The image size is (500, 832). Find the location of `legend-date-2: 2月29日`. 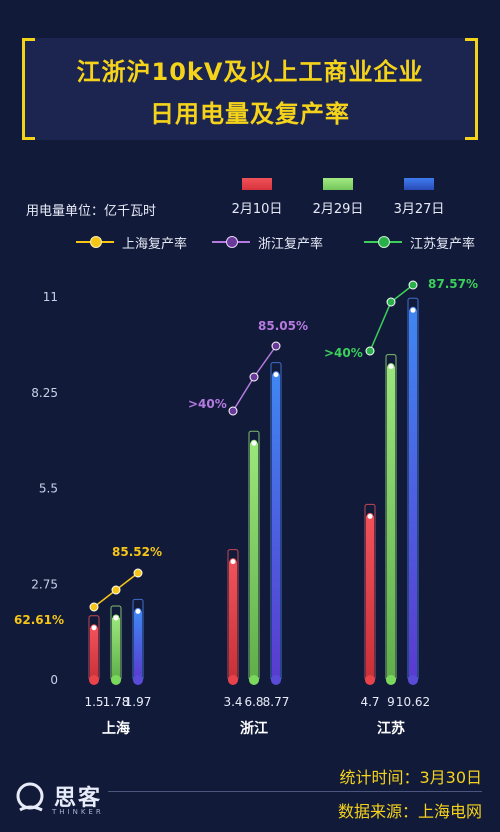

legend-date-2: 2月29日 is located at coordinates (338, 197).